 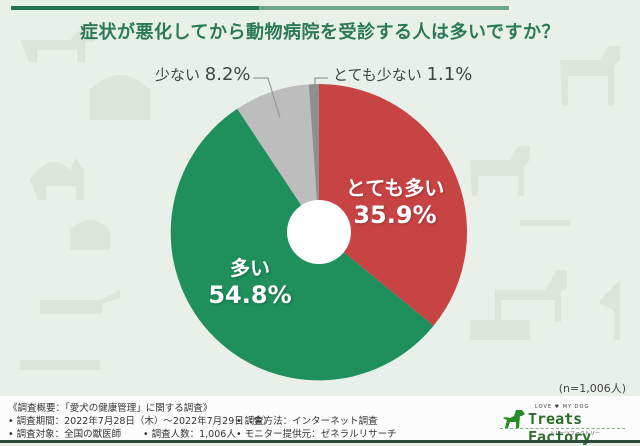 What do you see at coordinates (564, 425) in the screenshot?
I see `treats-factory-logo: LOVE ♥ MY DOG Treats Factory トリーツファクトリー` at bounding box center [564, 425].